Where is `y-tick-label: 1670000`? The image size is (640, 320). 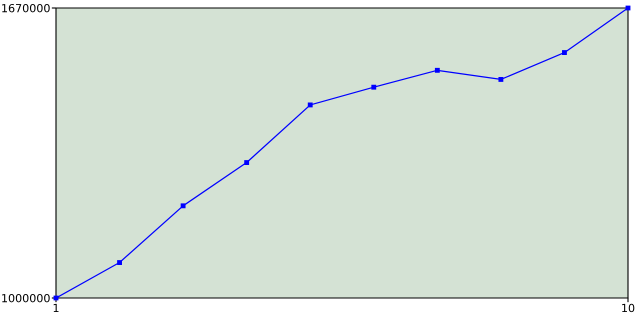 y-tick-label: 1670000 is located at coordinates (26, 8).